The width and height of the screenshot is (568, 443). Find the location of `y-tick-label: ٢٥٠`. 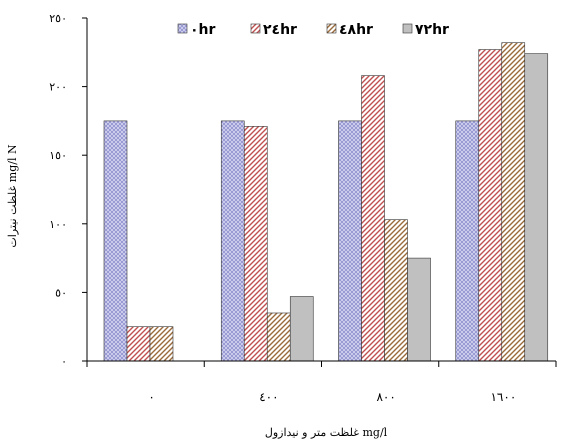

y-tick-label: ٢٥٠ is located at coordinates (58, 18).